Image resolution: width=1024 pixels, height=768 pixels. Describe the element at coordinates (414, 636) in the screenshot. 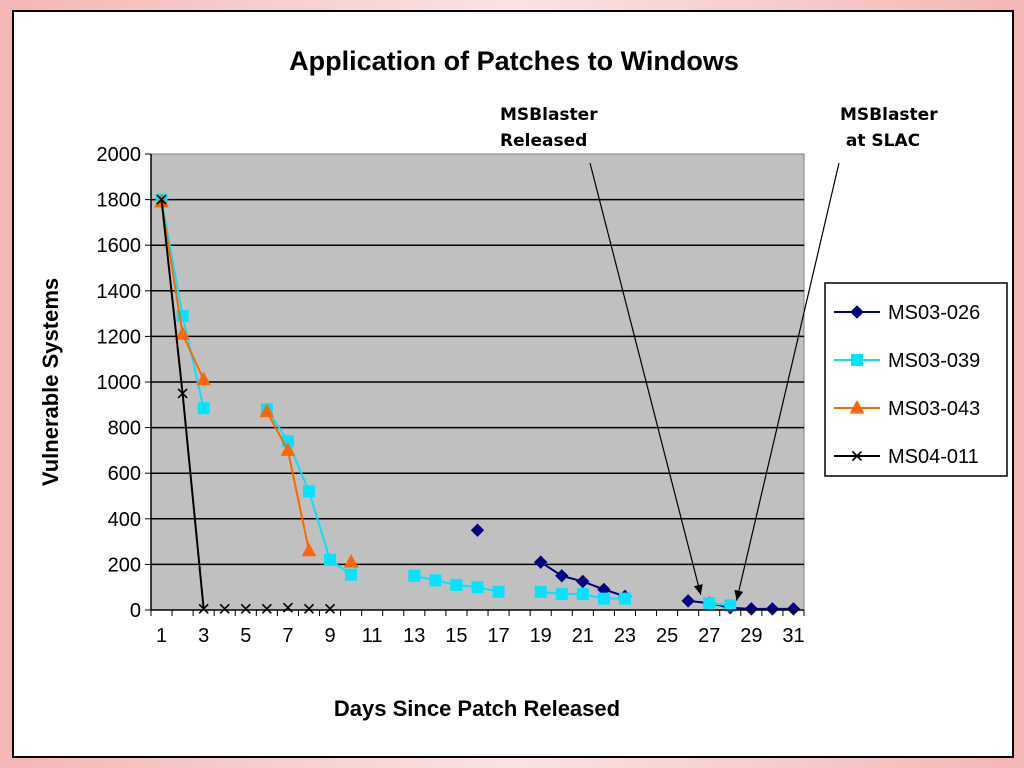

I see `x-tick-label: 13` at that location.